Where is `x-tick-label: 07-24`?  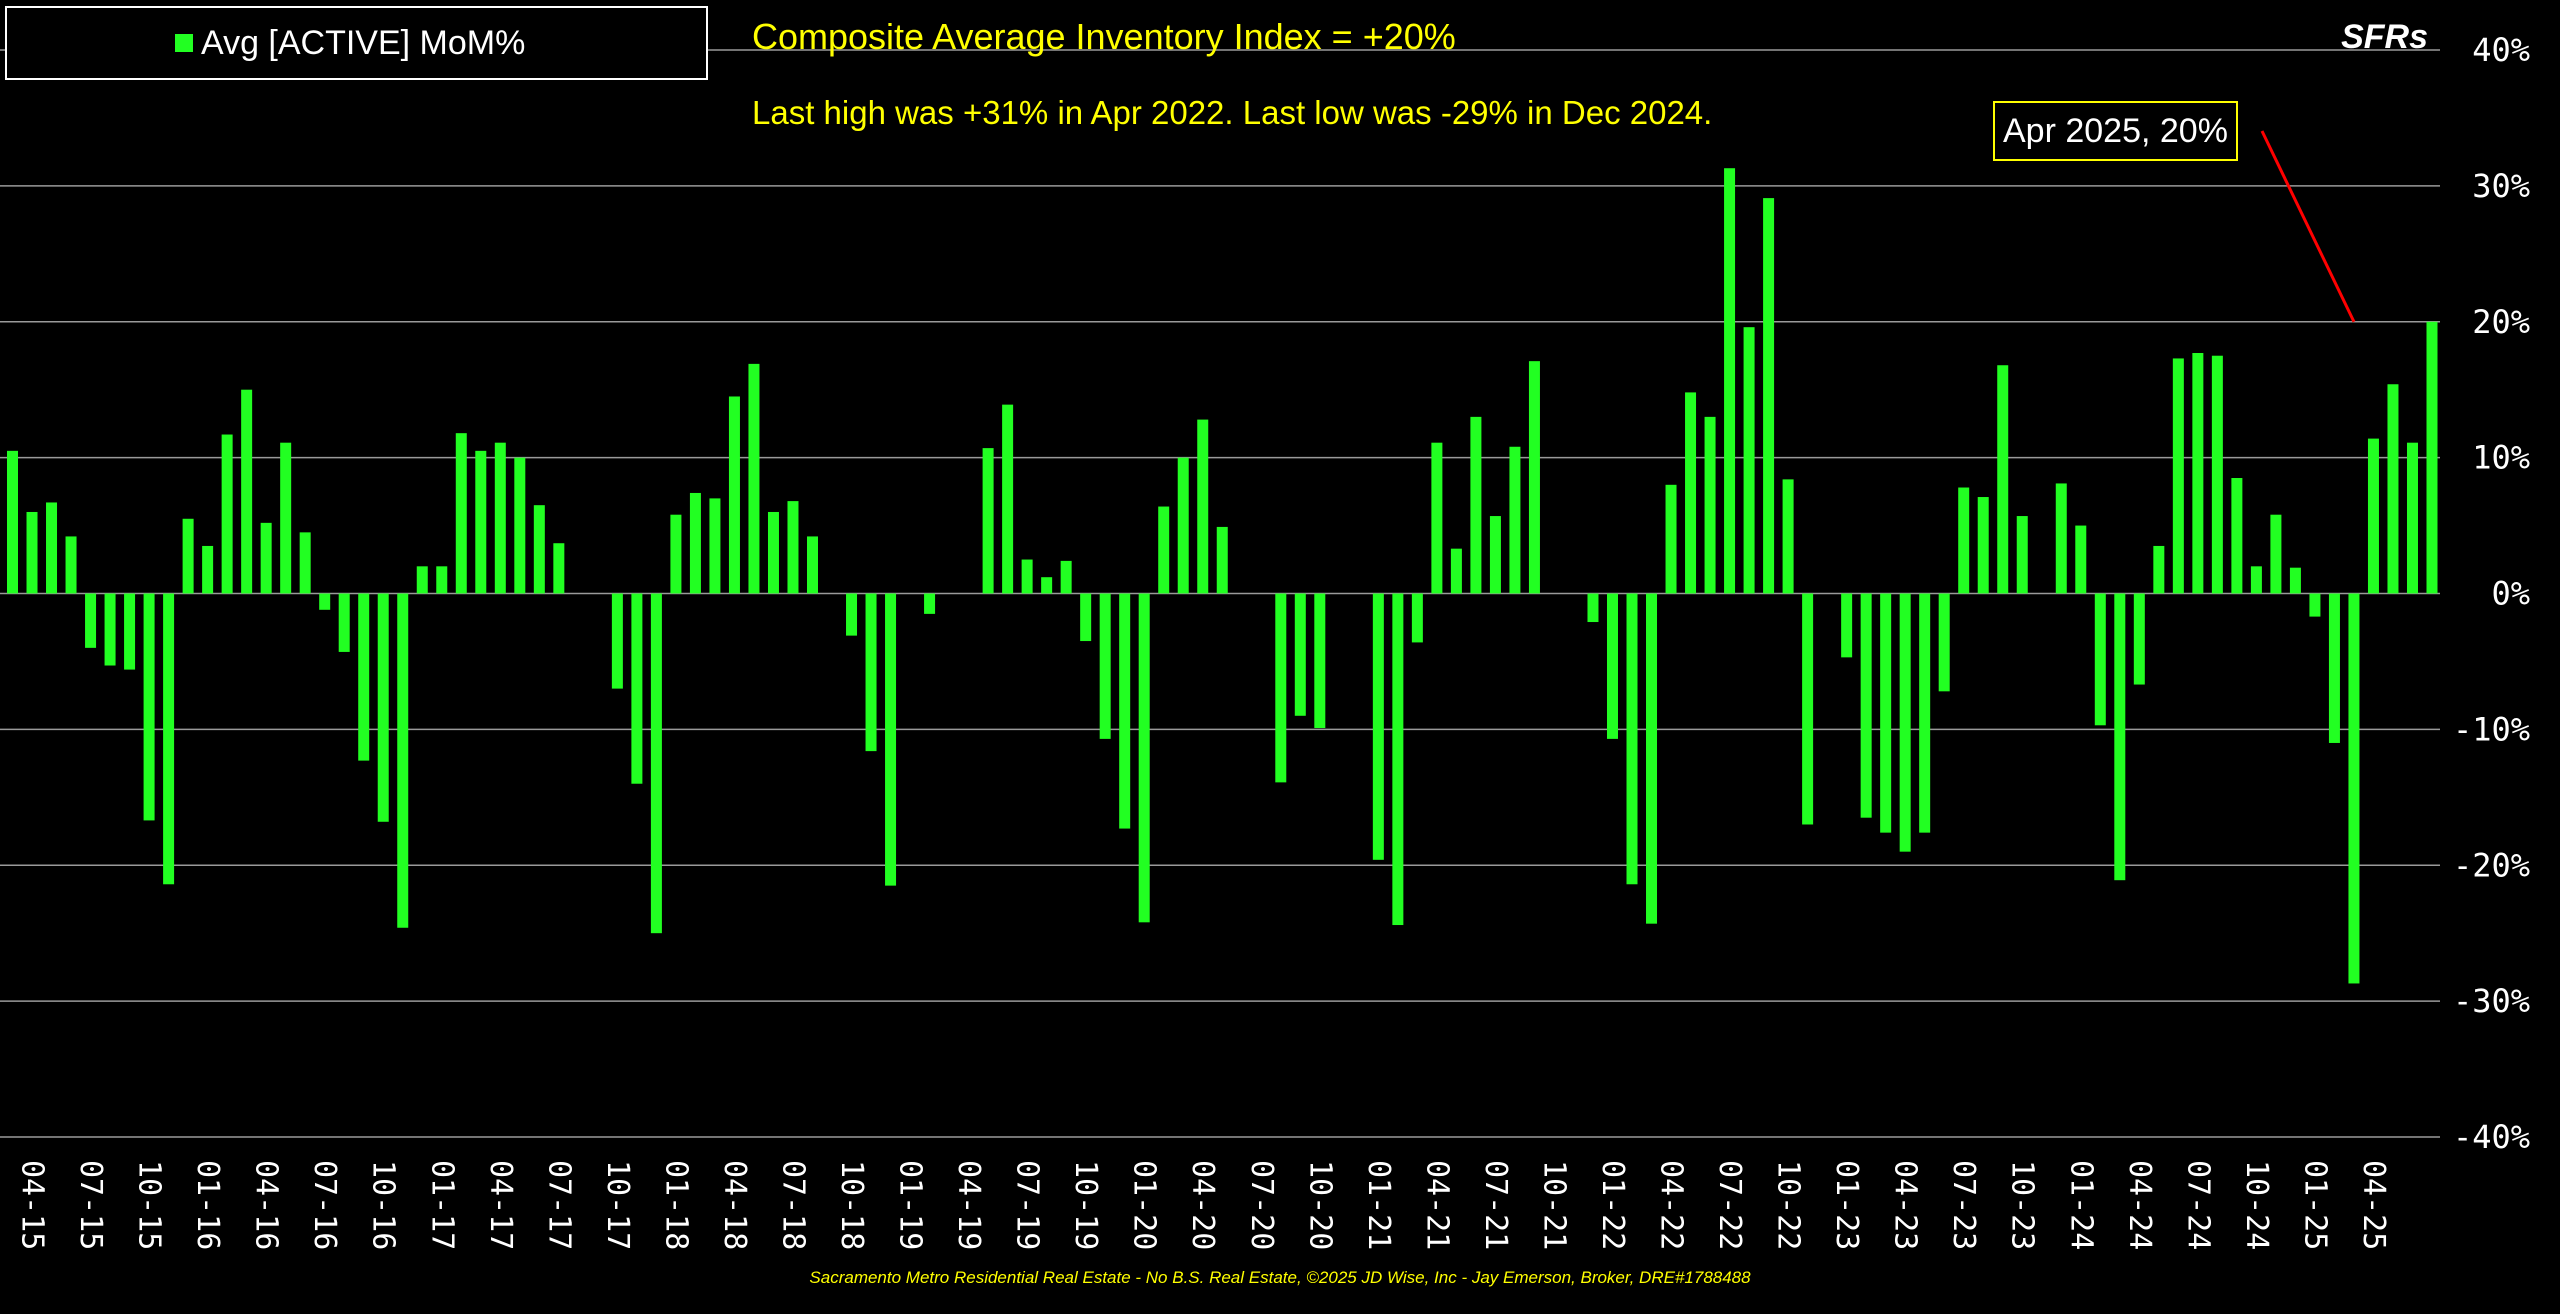
x-tick-label: 07-24 is located at coordinates (2197, 1205).